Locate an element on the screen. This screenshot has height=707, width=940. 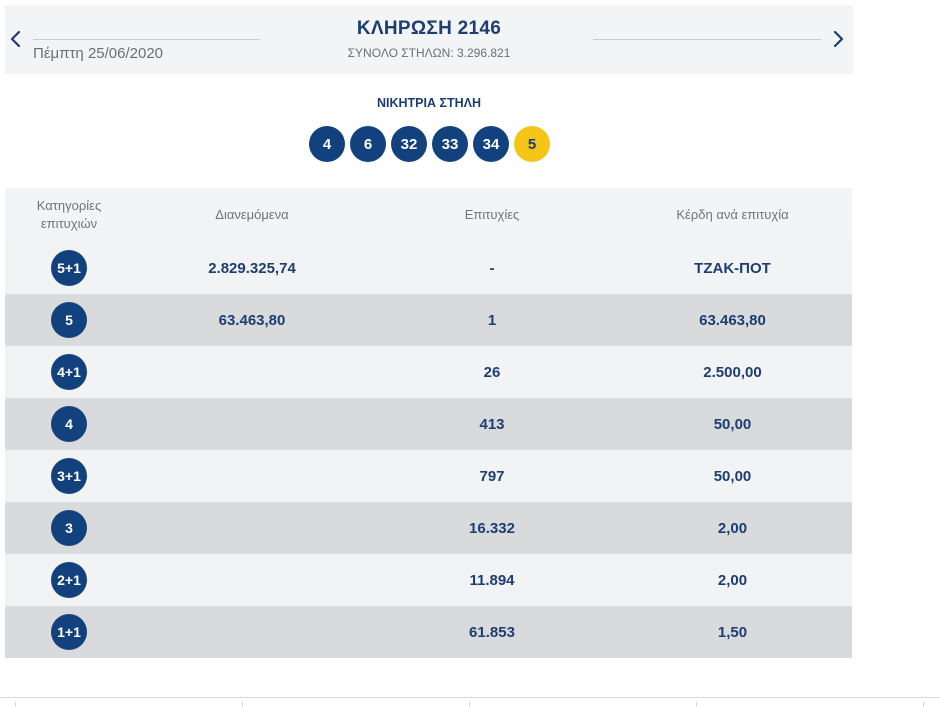
chevron-left-icon is located at coordinates (15, 39).